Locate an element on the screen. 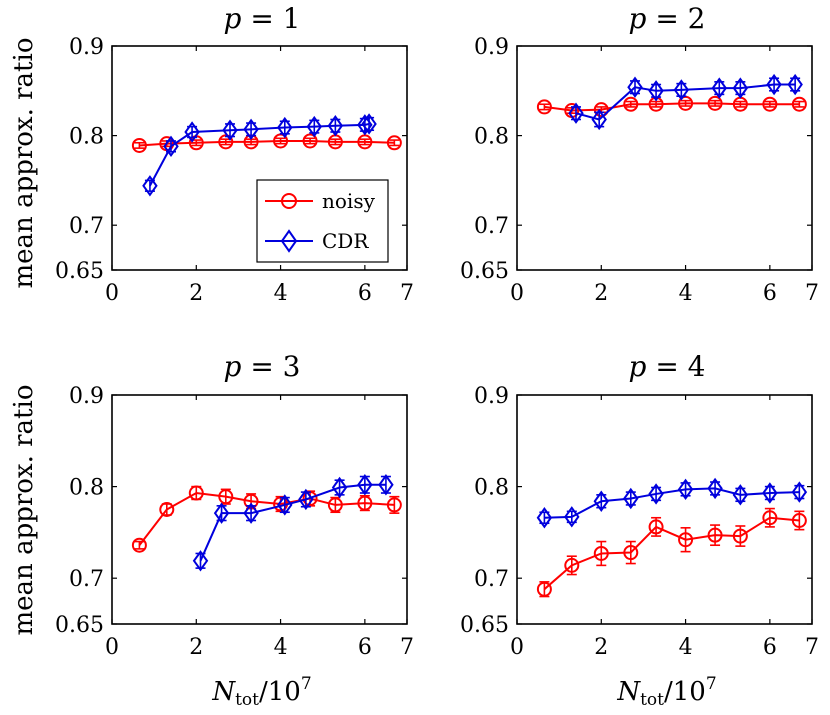 The image size is (830, 715). legend: noisy CDR is located at coordinates (322, 221).